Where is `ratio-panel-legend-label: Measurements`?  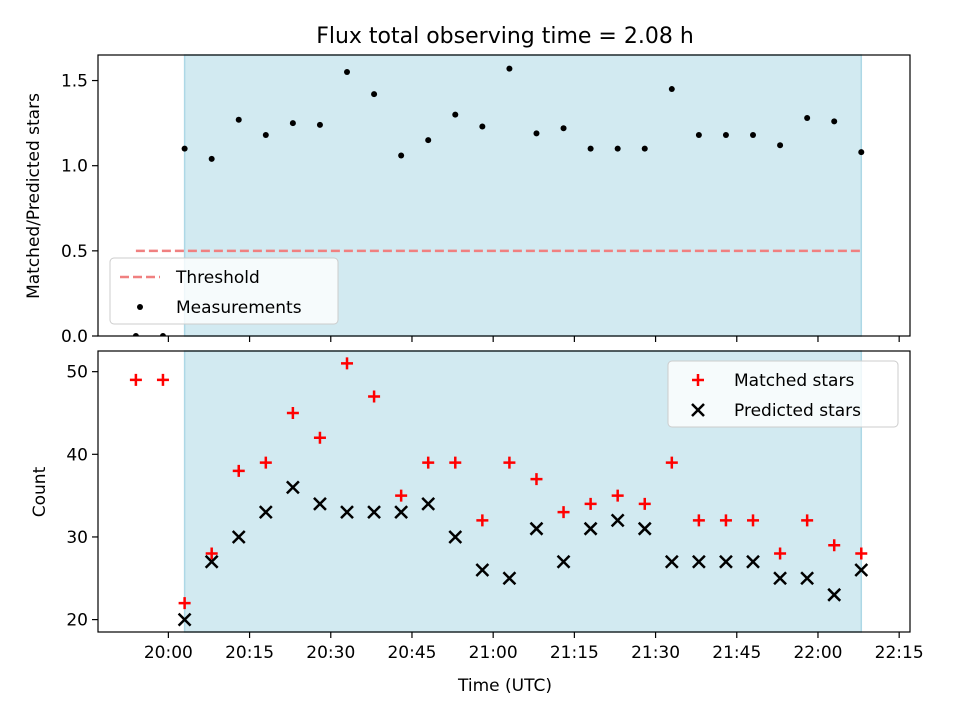 ratio-panel-legend-label: Measurements is located at coordinates (239, 308).